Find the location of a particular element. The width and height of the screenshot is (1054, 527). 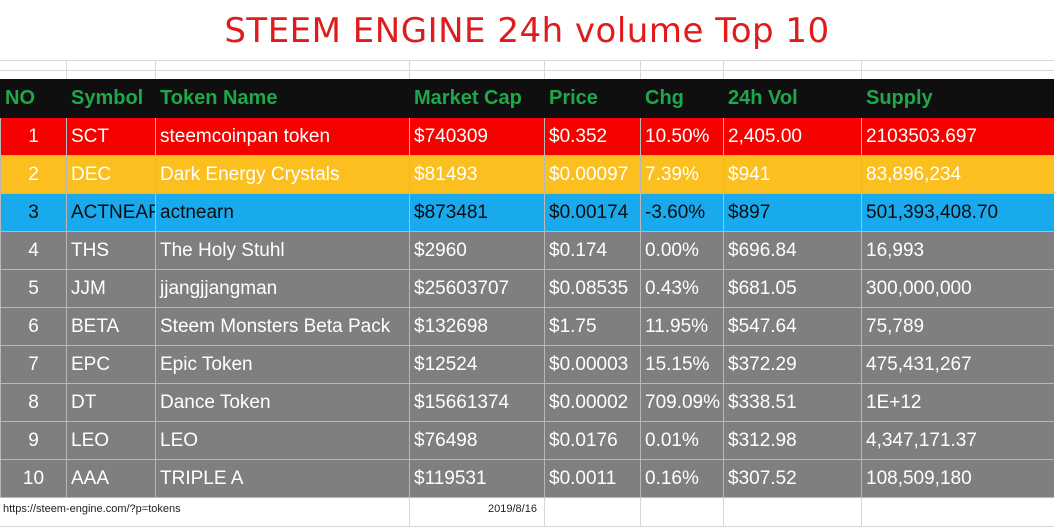

cell-market-cap: $119531 is located at coordinates (477, 478).